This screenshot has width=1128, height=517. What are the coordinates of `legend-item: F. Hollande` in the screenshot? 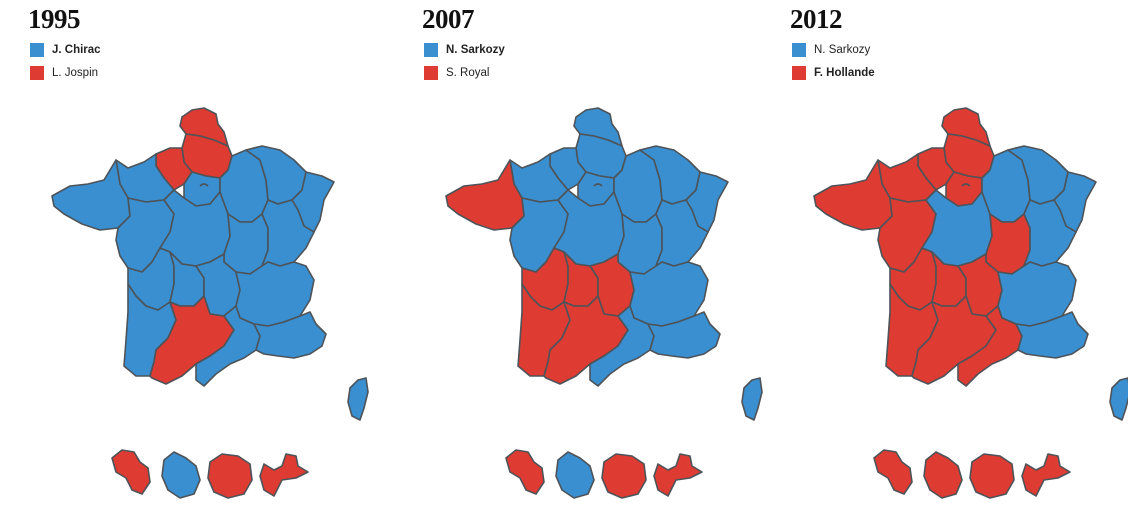 It's located at (833, 72).